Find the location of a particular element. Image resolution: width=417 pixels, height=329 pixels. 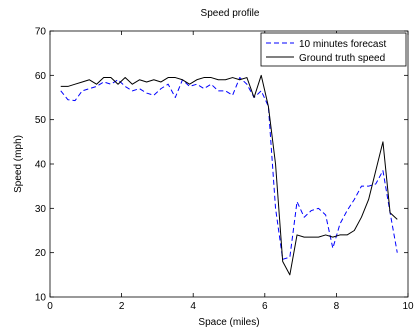

legend-box is located at coordinates (333, 49).